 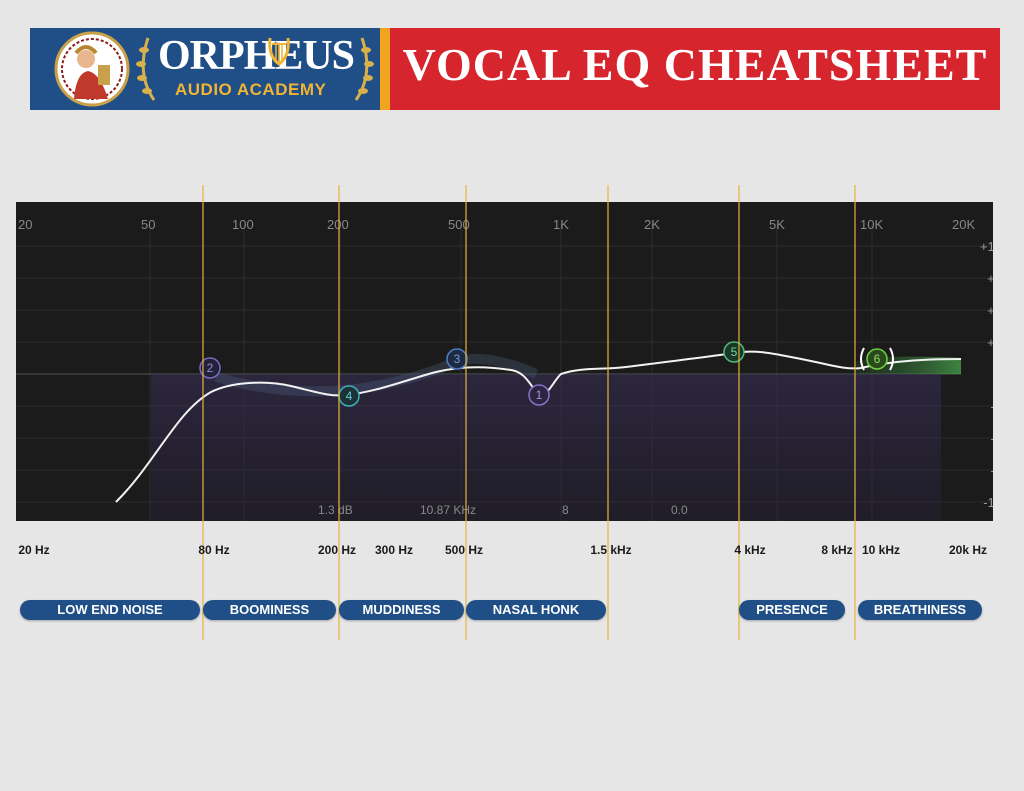 What do you see at coordinates (991, 406) in the screenshot?
I see `db-label: -3` at bounding box center [991, 406].